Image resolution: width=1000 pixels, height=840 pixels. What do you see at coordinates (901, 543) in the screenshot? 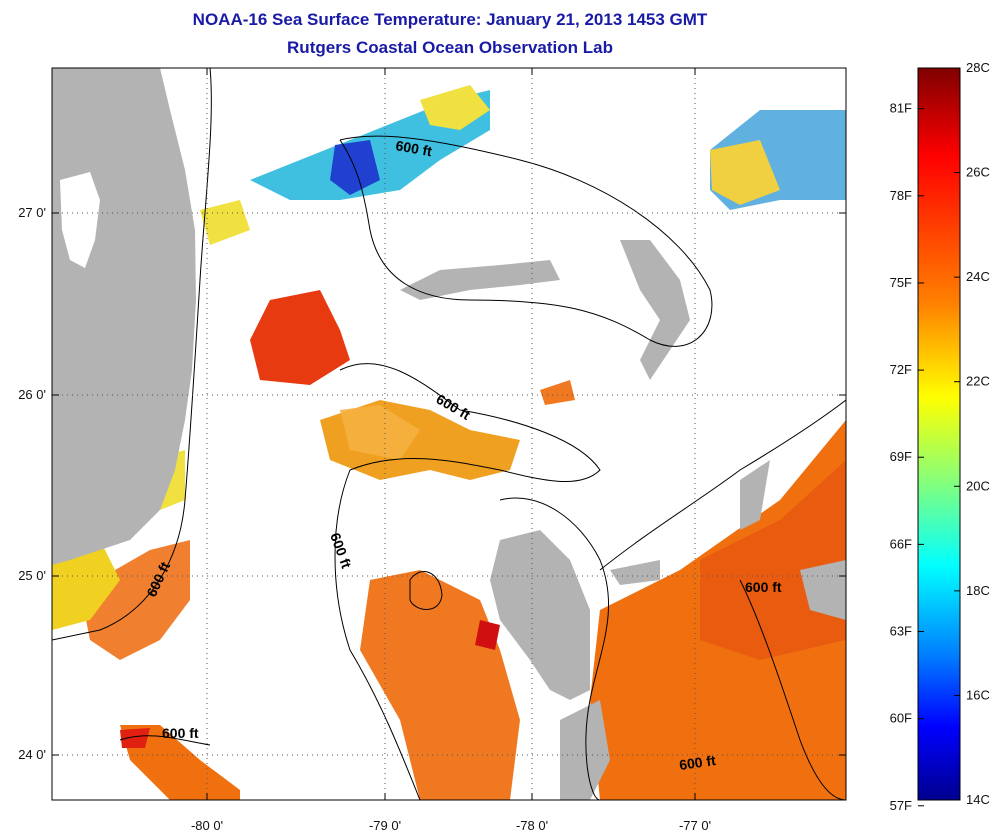
I see `colorbar-fahrenheit-label: 66F` at bounding box center [901, 543].